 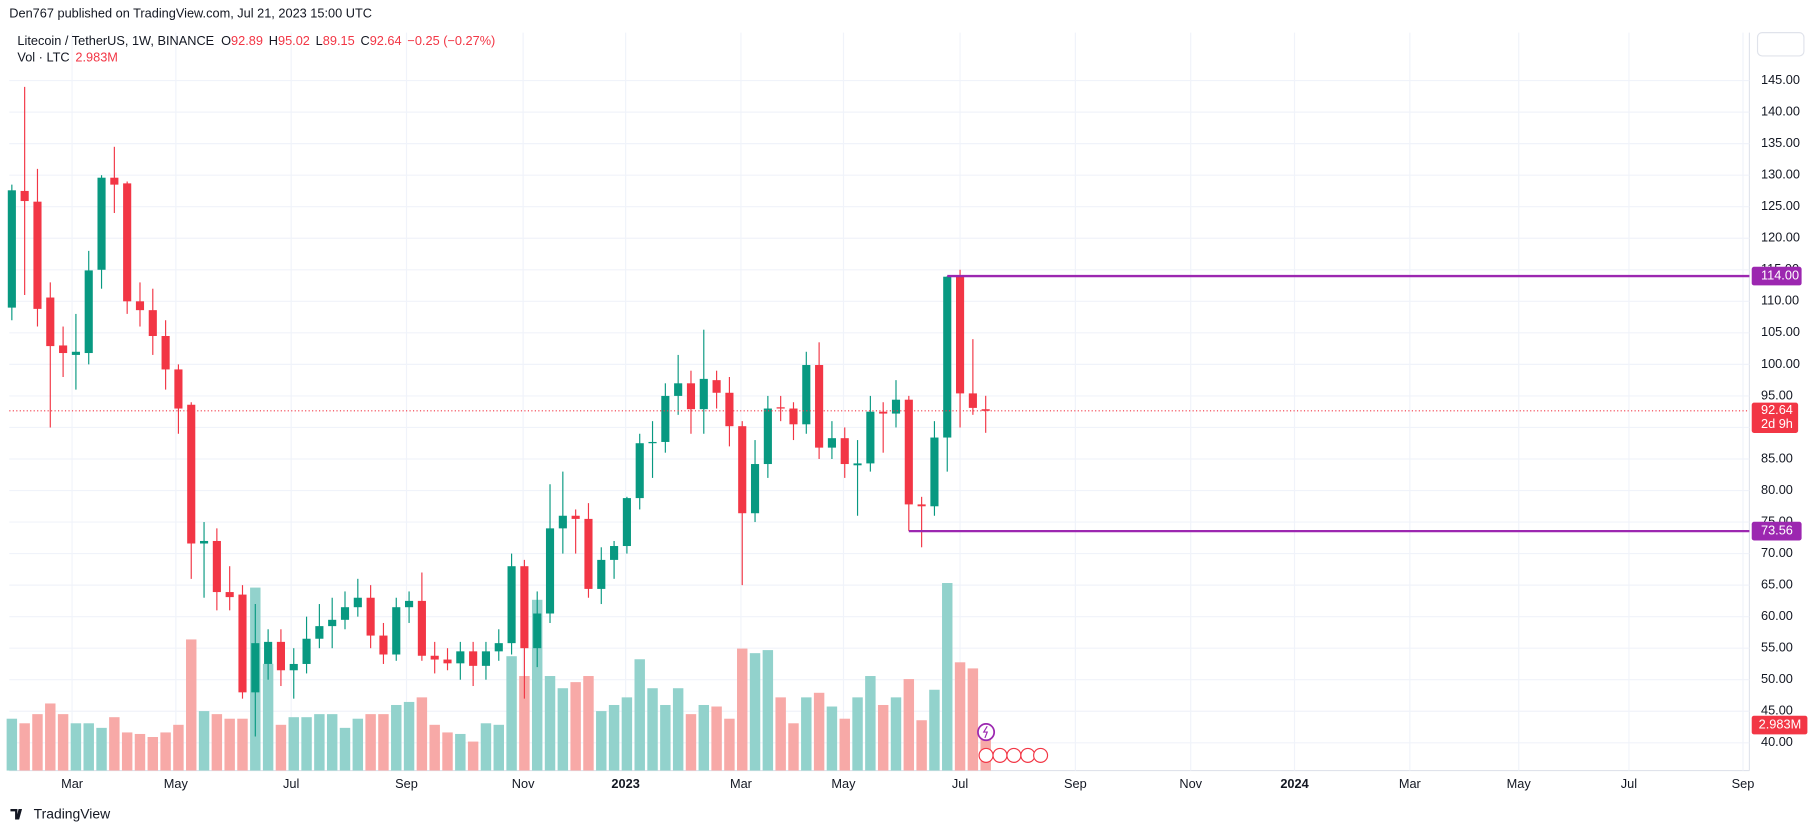 I want to click on legend-key: H, so click(x=273, y=40).